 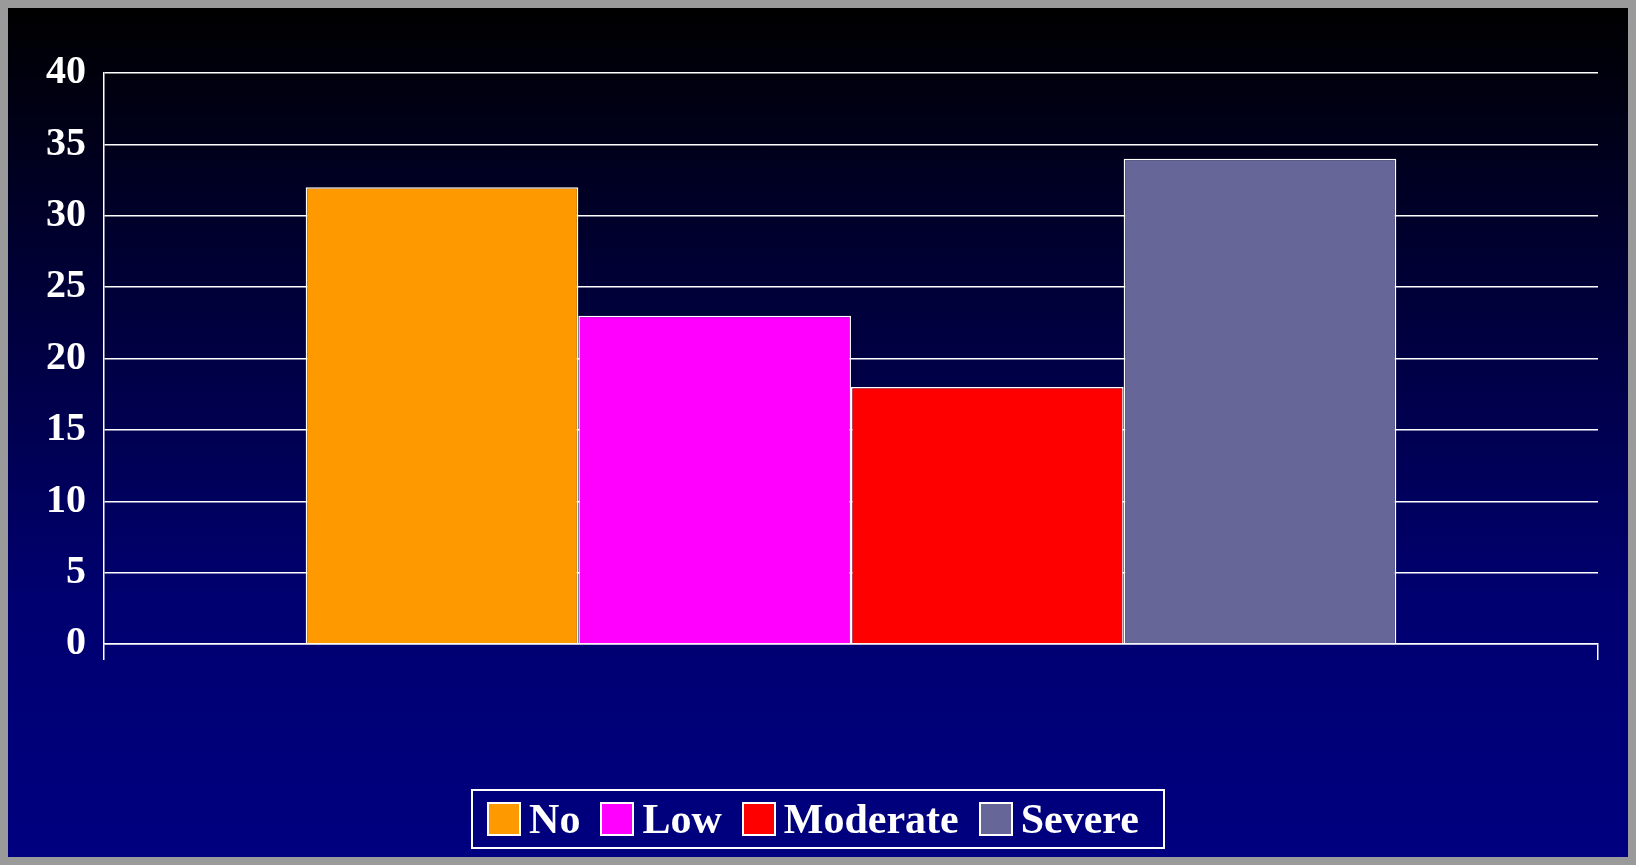 I want to click on legend-label: Severe, so click(x=1079, y=819).